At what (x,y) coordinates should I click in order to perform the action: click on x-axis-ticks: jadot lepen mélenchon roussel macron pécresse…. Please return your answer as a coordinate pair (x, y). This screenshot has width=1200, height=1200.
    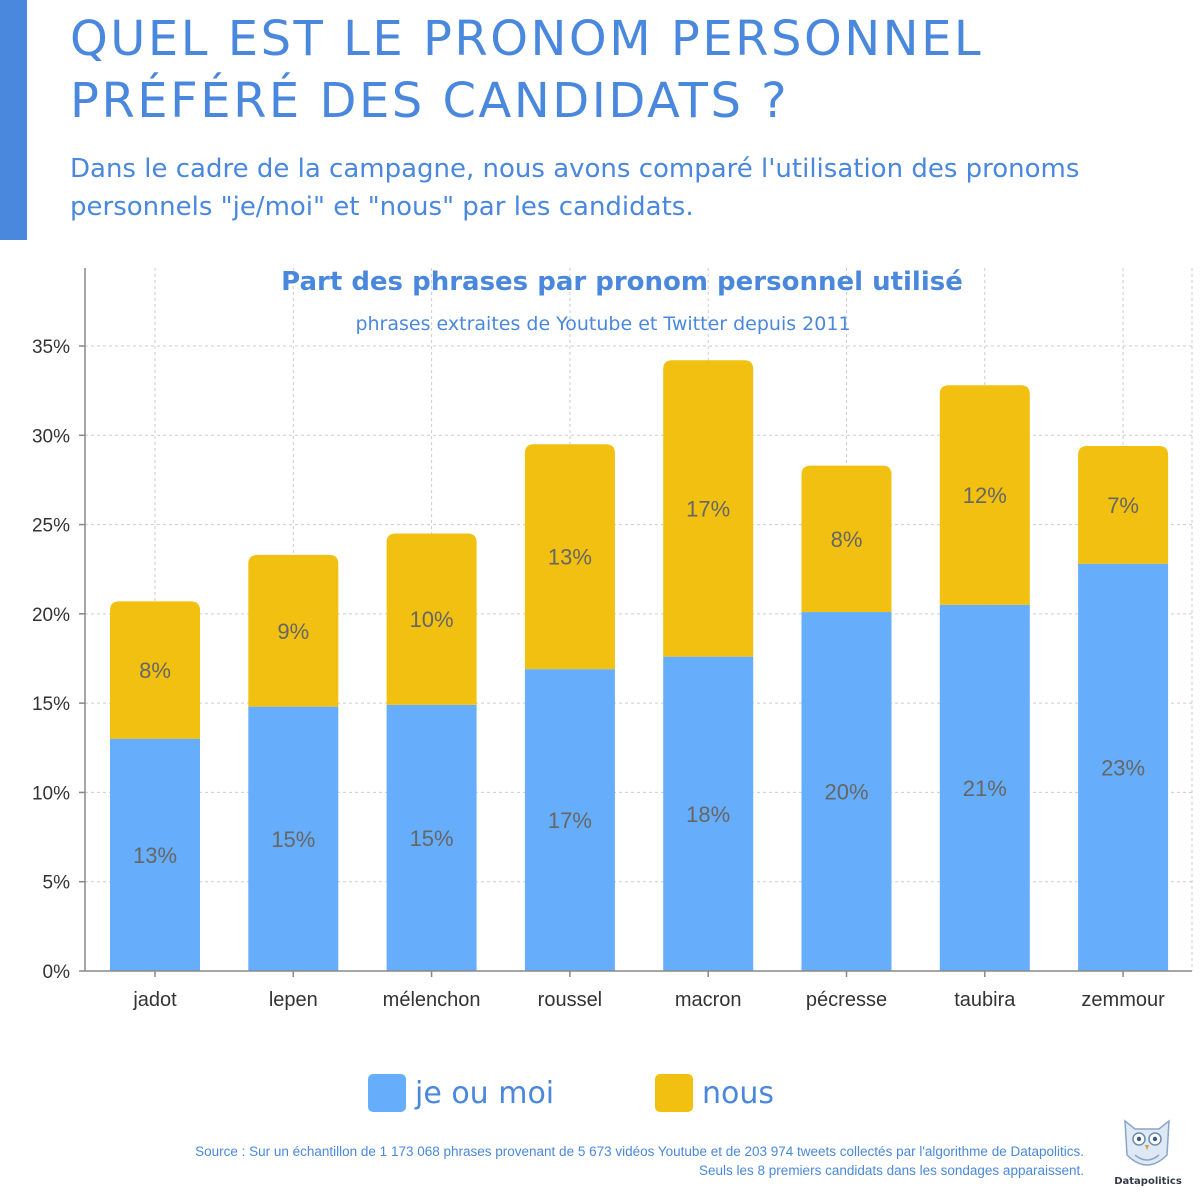
    Looking at the image, I should click on (648, 991).